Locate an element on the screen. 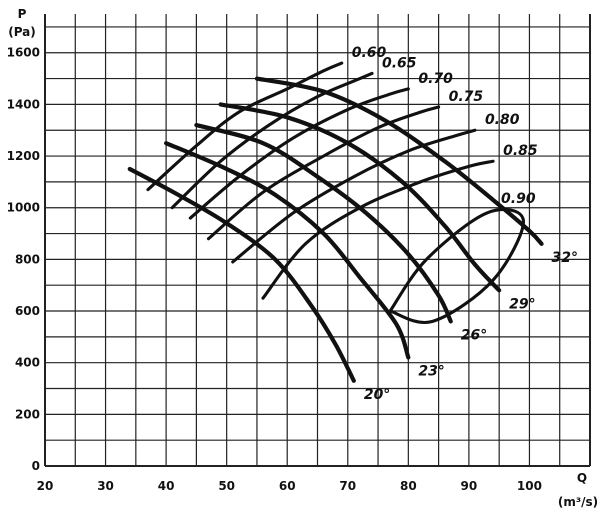 This screenshot has height=519, width=612. blade-angle-label: 23° is located at coordinates (431, 372).